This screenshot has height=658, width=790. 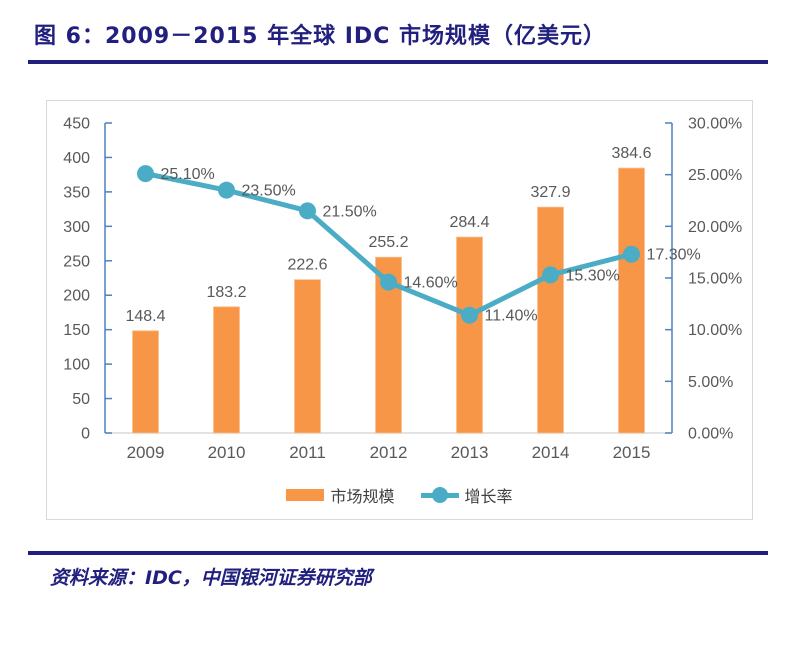 What do you see at coordinates (76, 124) in the screenshot?
I see `left-tick-label: 450` at bounding box center [76, 124].